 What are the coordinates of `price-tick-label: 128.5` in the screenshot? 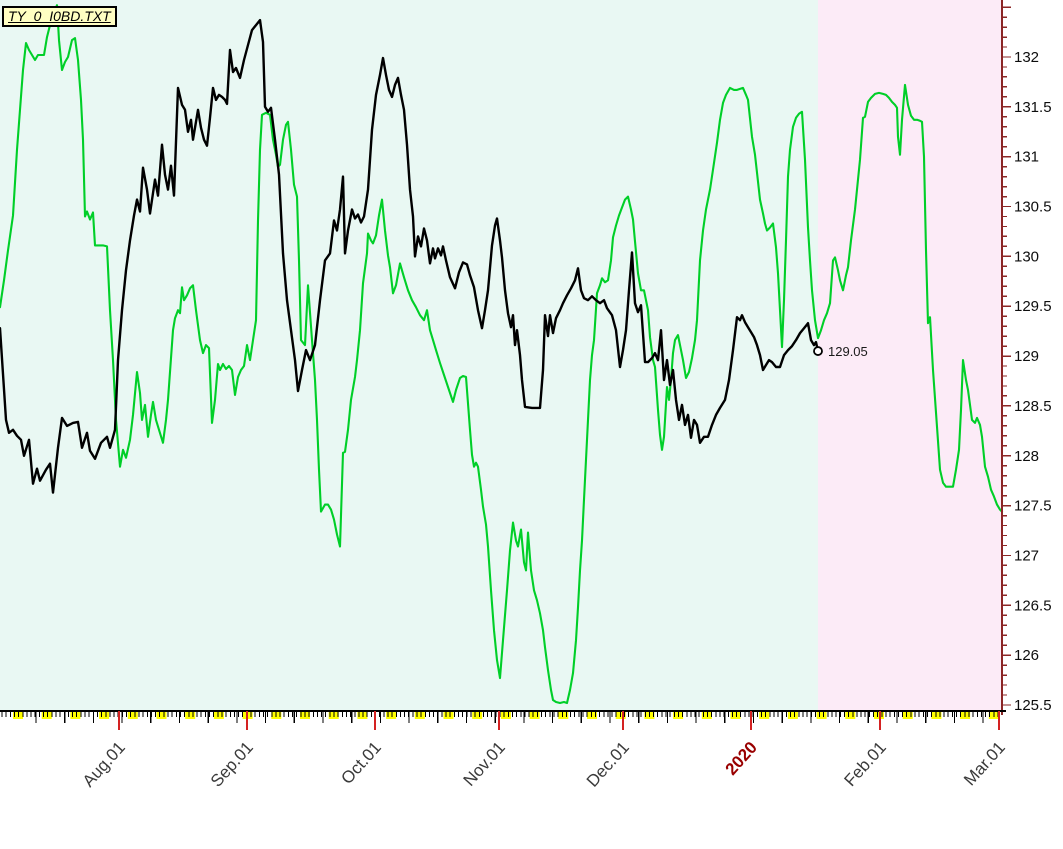 It's located at (1033, 406).